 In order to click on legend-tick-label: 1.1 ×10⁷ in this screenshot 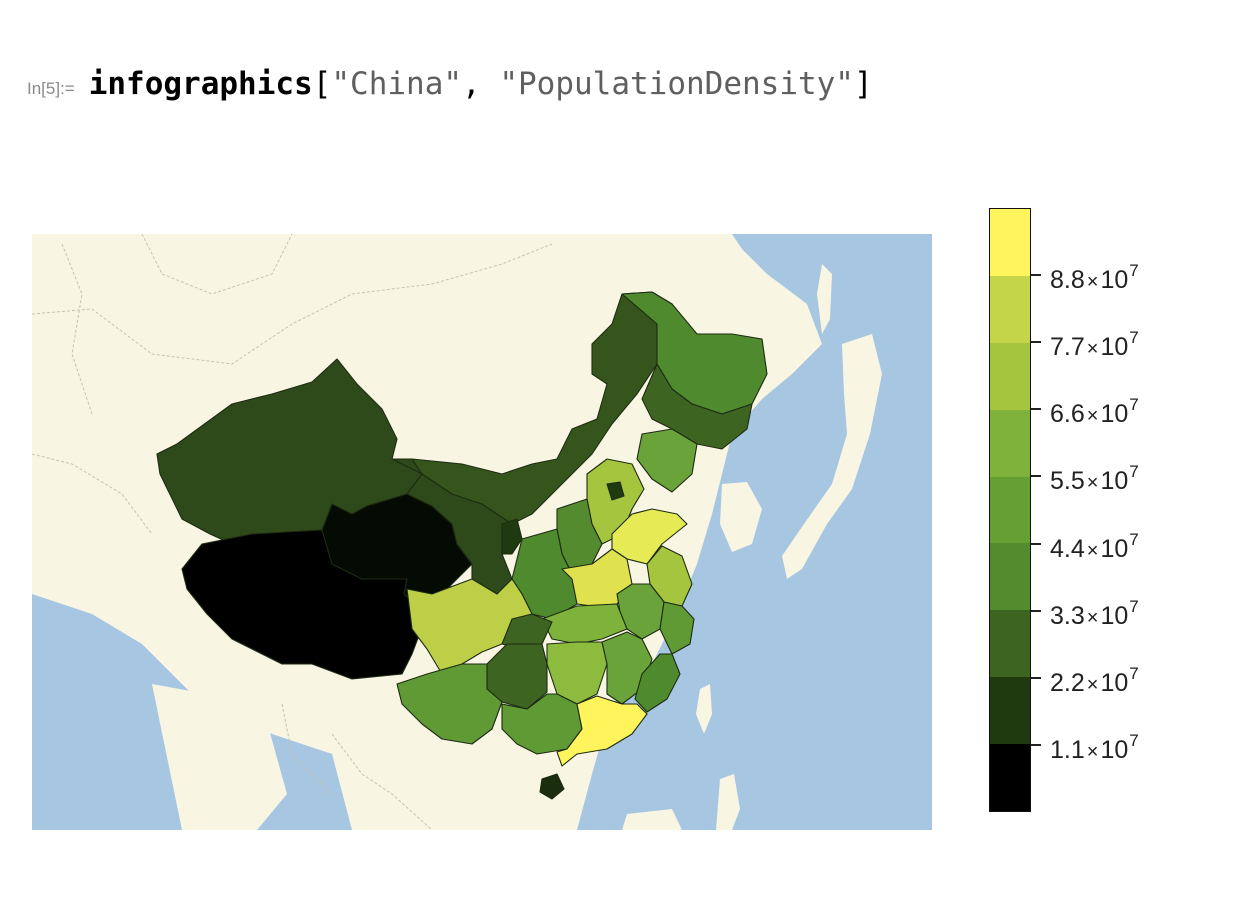, I will do `click(1094, 747)`.